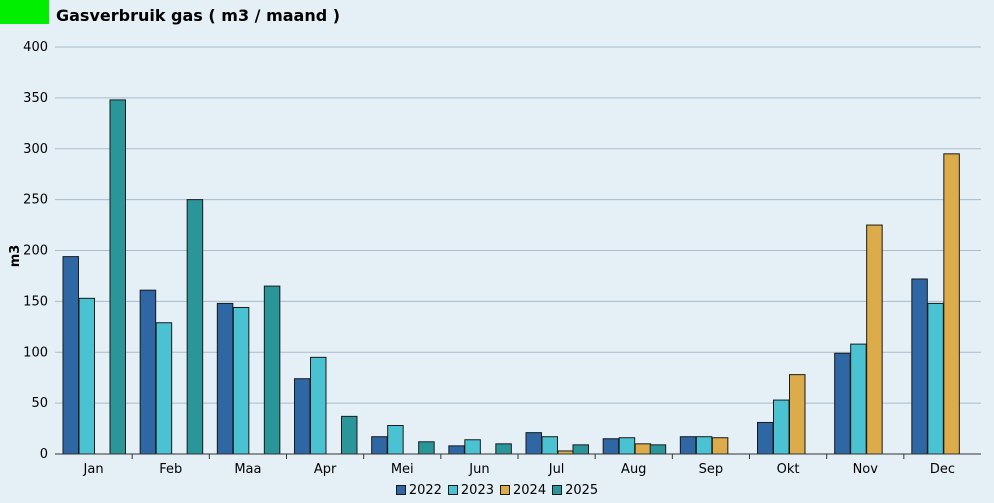 The width and height of the screenshot is (994, 503). Describe the element at coordinates (225, 378) in the screenshot. I see `bar-2022-maa` at that location.